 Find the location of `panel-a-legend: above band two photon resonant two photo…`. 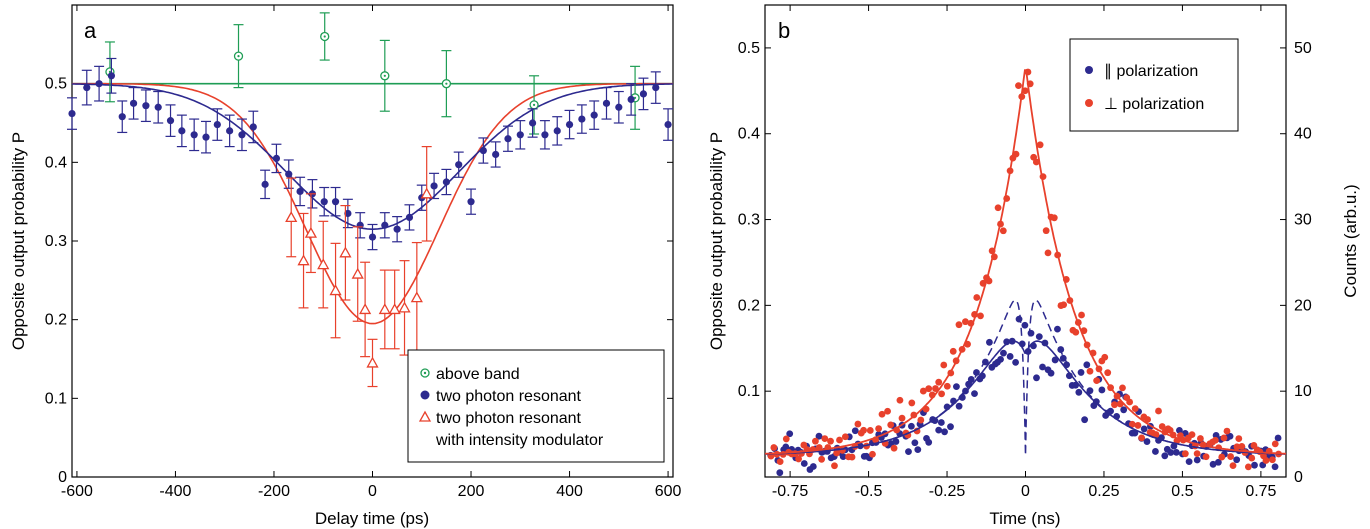

panel-a-legend: above band two photon resonant two photo… is located at coordinates (536, 406).